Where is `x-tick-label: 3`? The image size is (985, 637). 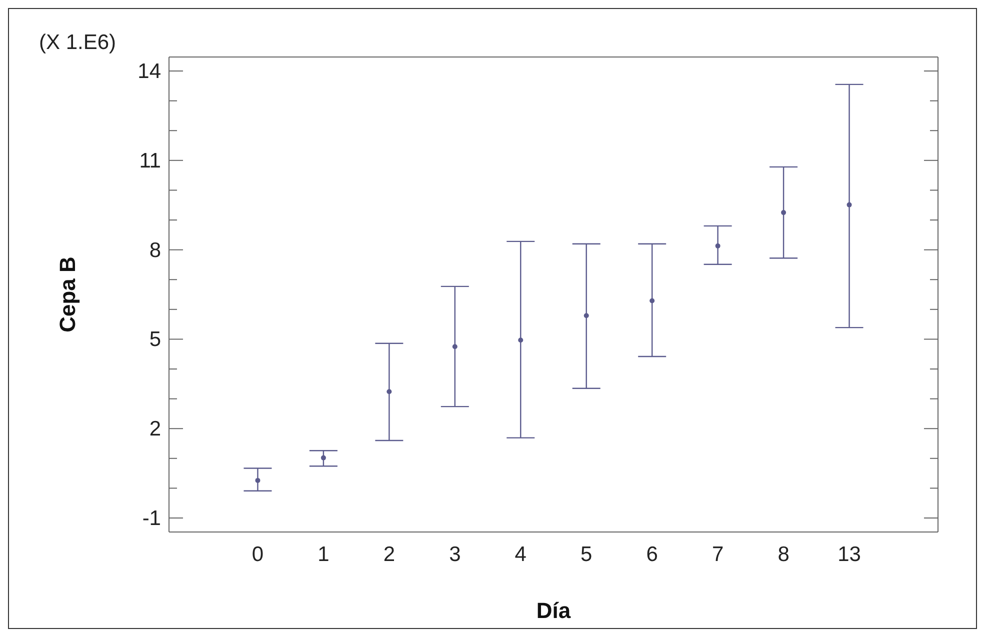
x-tick-label: 3 is located at coordinates (455, 554).